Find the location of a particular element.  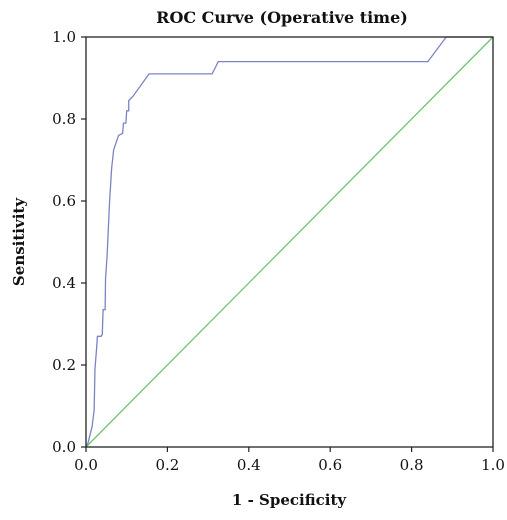

x-tick-label: 0.4 is located at coordinates (249, 465).